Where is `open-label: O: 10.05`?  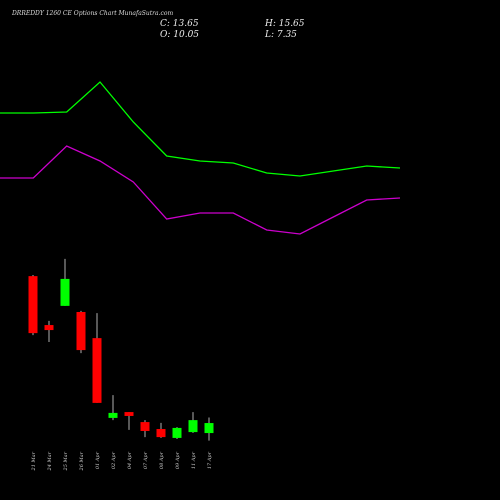
open-label: O: 10.05 is located at coordinates (179, 35).